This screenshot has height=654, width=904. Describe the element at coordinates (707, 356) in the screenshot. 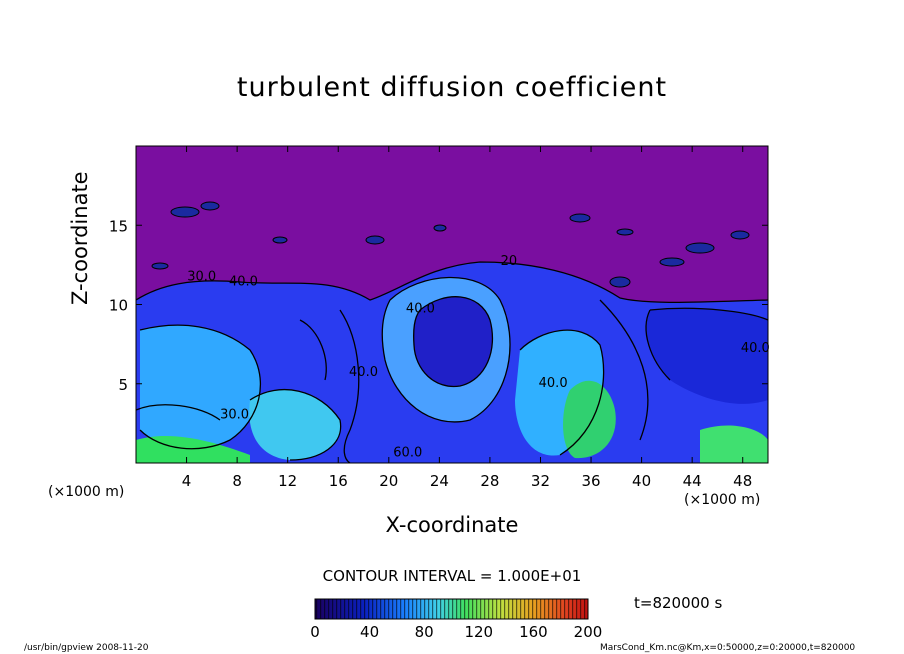

I see `field-region-blue-right` at that location.